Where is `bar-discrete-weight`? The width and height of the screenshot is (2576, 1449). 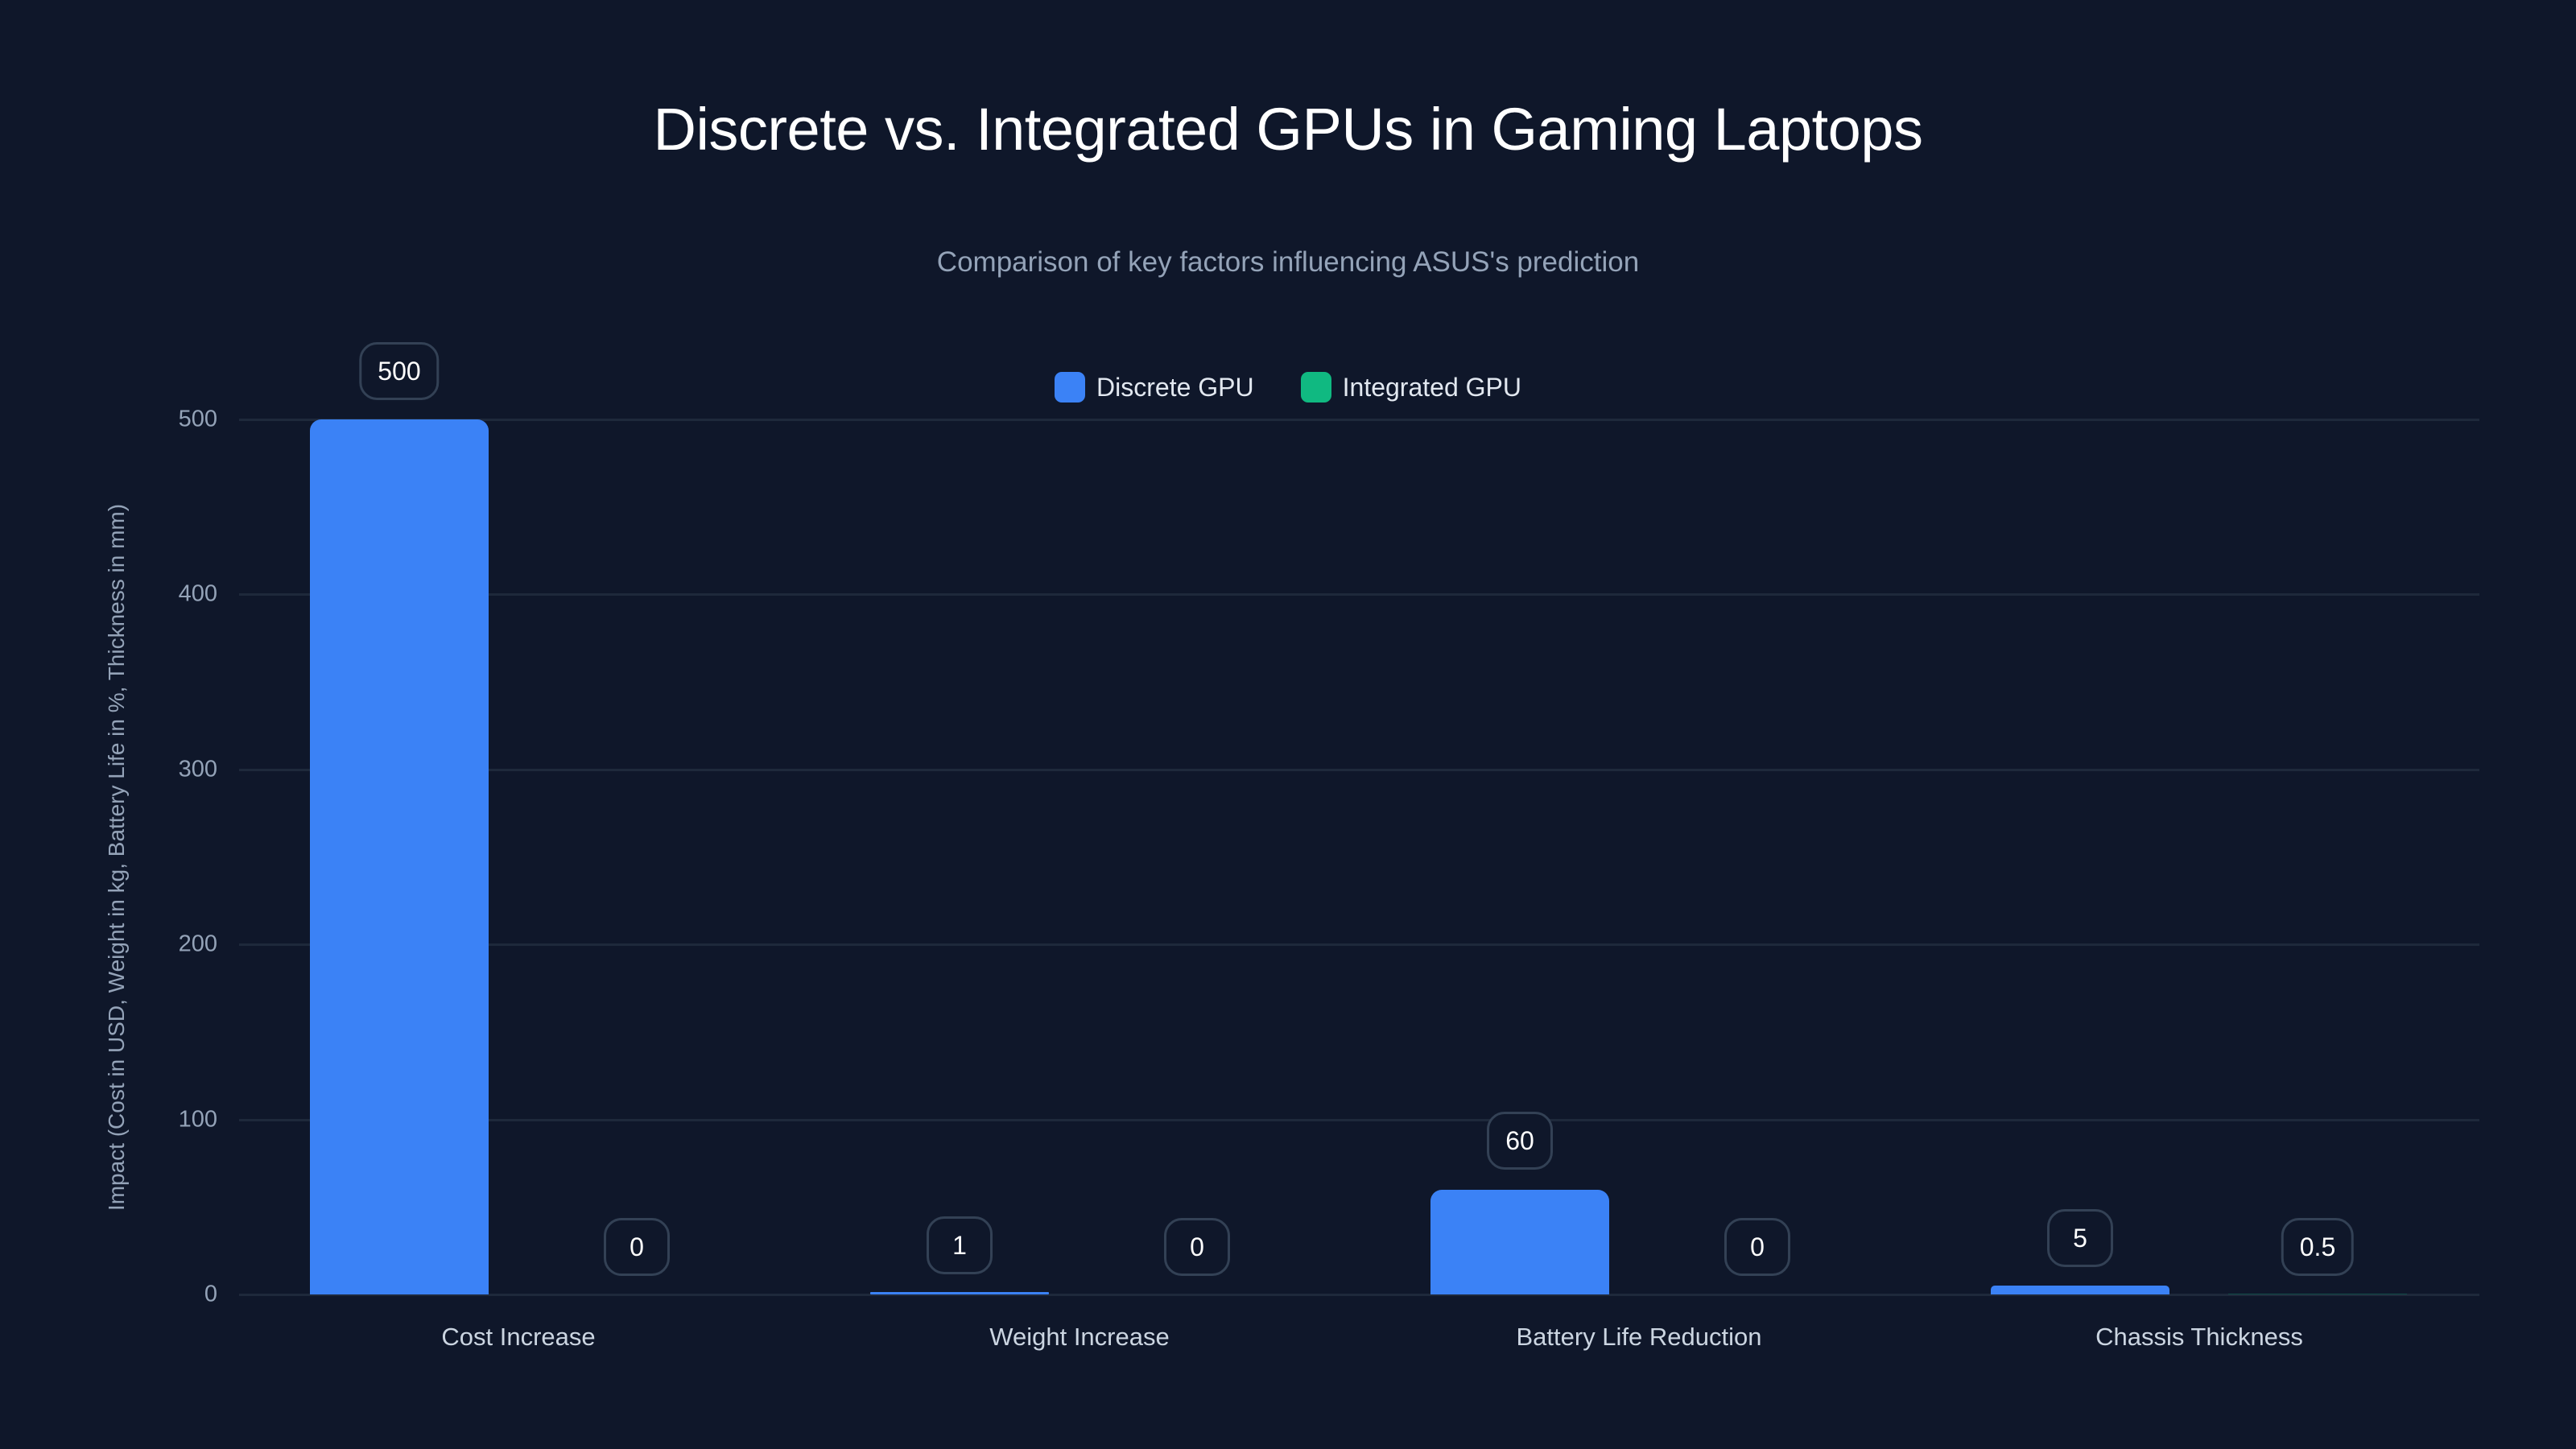 bar-discrete-weight is located at coordinates (959, 1293).